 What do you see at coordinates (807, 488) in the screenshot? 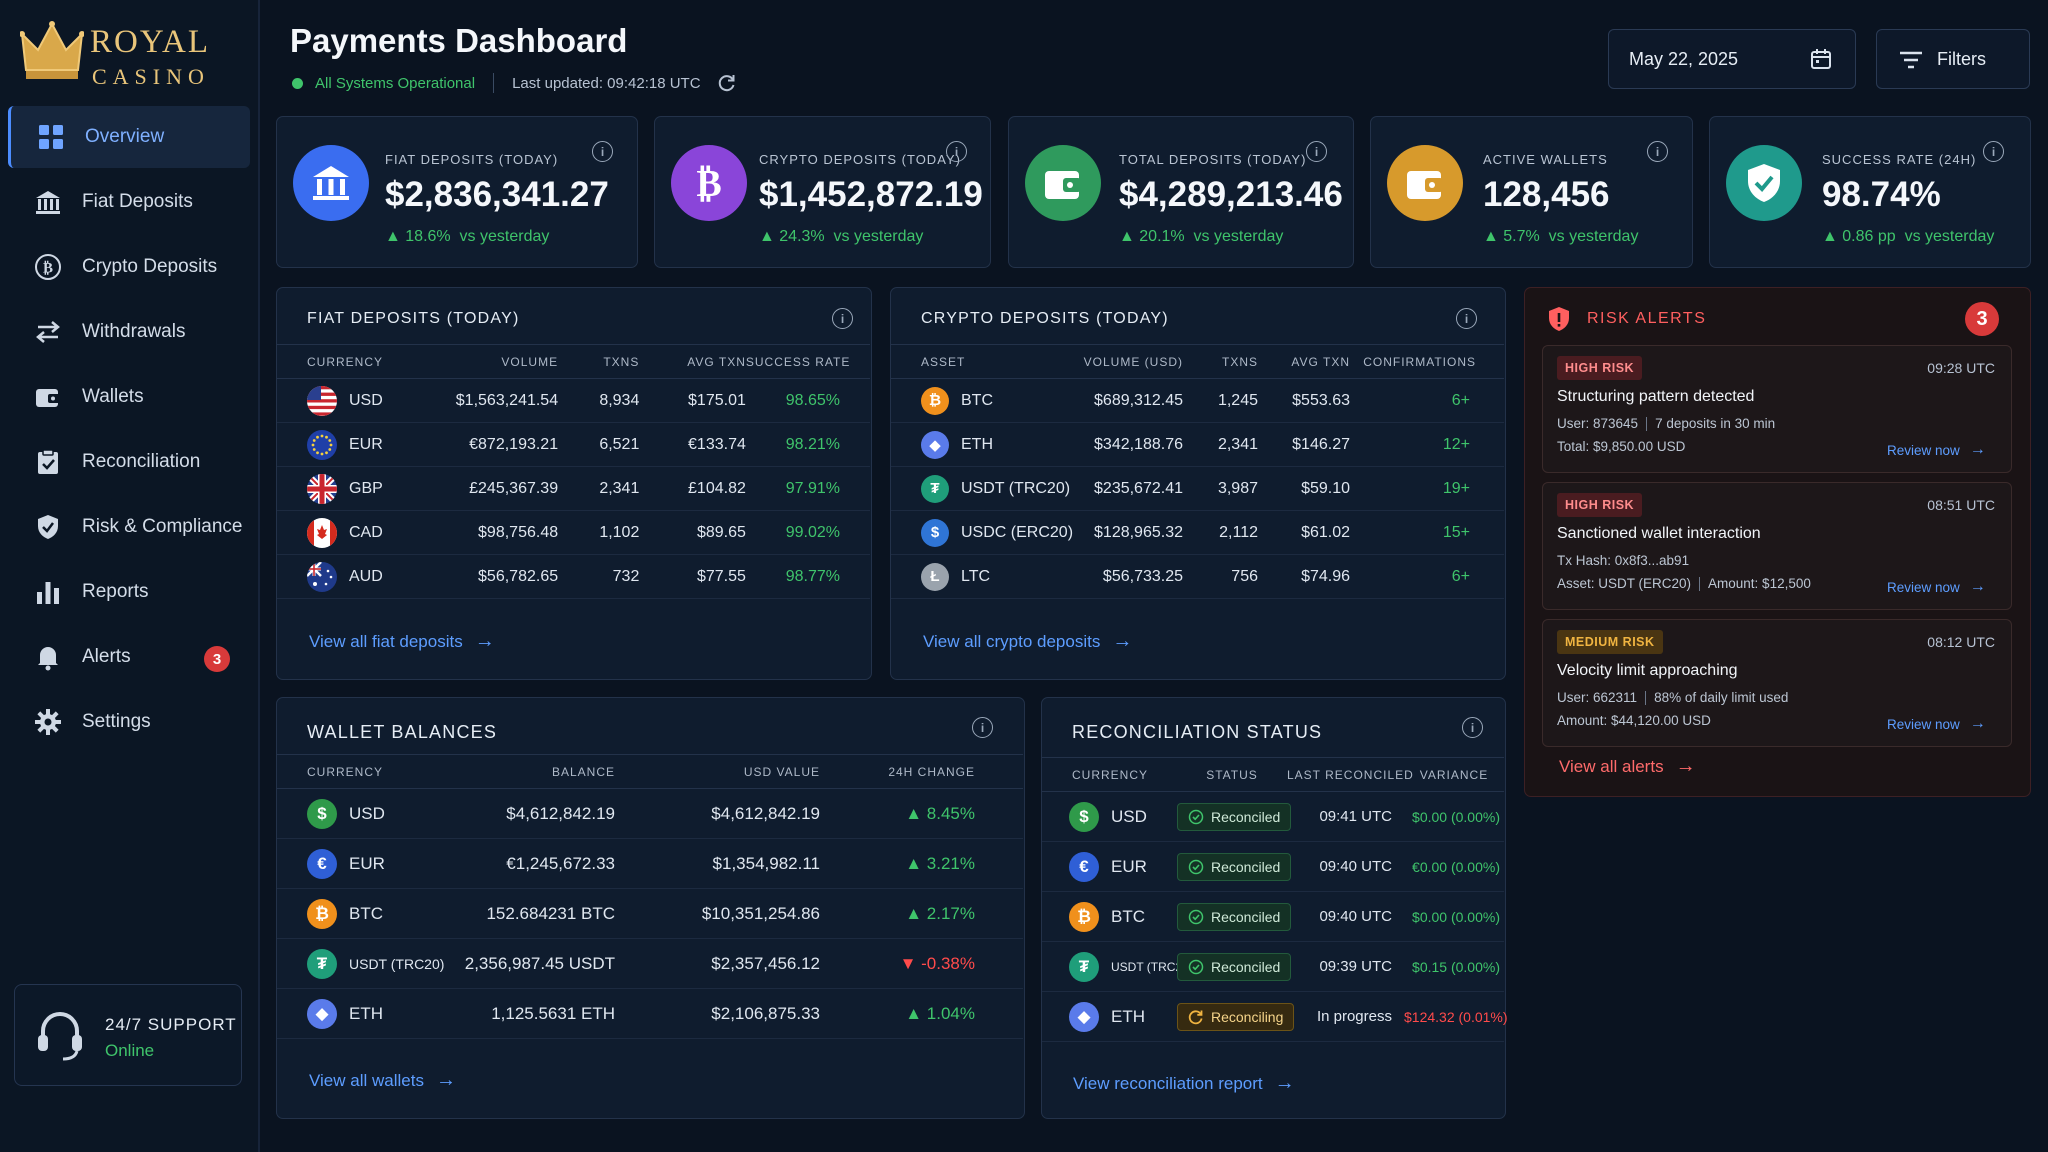
I see `success-rate: 97.91%` at bounding box center [807, 488].